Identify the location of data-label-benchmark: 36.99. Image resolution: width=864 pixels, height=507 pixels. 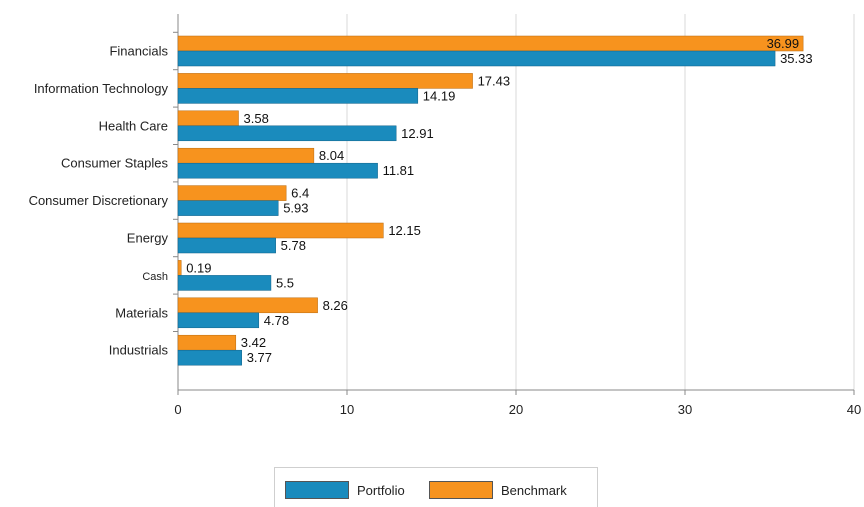
(783, 43).